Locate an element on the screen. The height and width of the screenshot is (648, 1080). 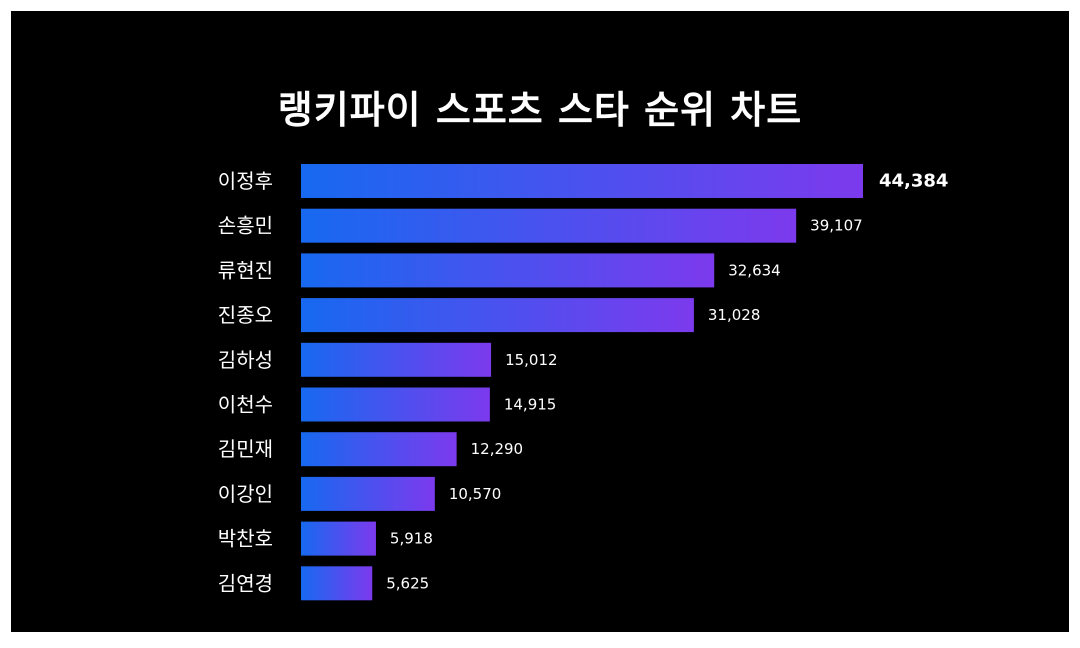
category-label: 손흥민 is located at coordinates (245, 226).